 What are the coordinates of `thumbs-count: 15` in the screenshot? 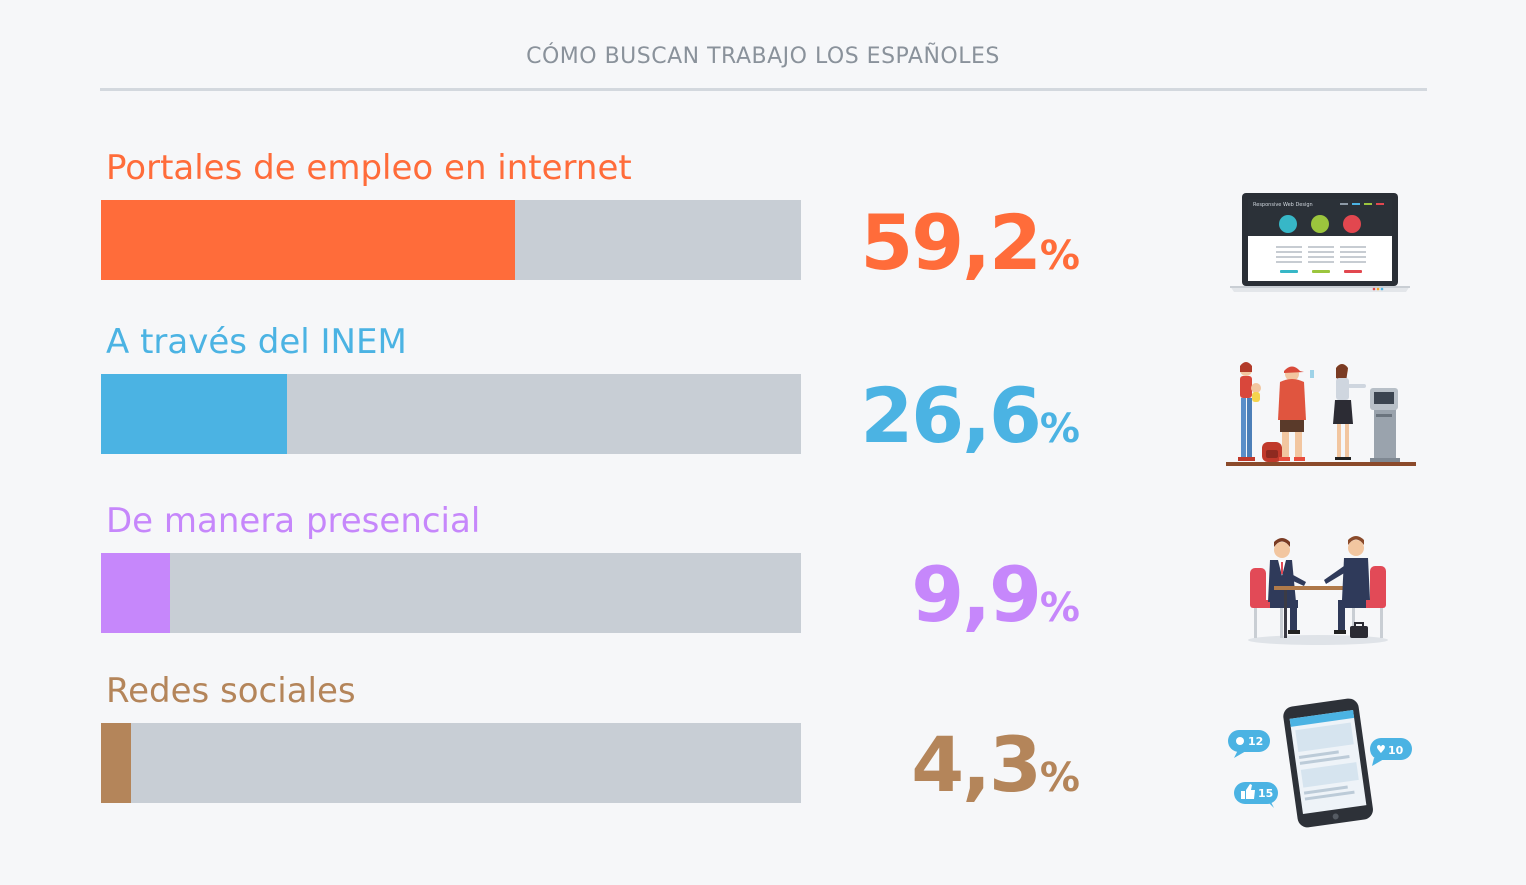 It's located at (1265, 793).